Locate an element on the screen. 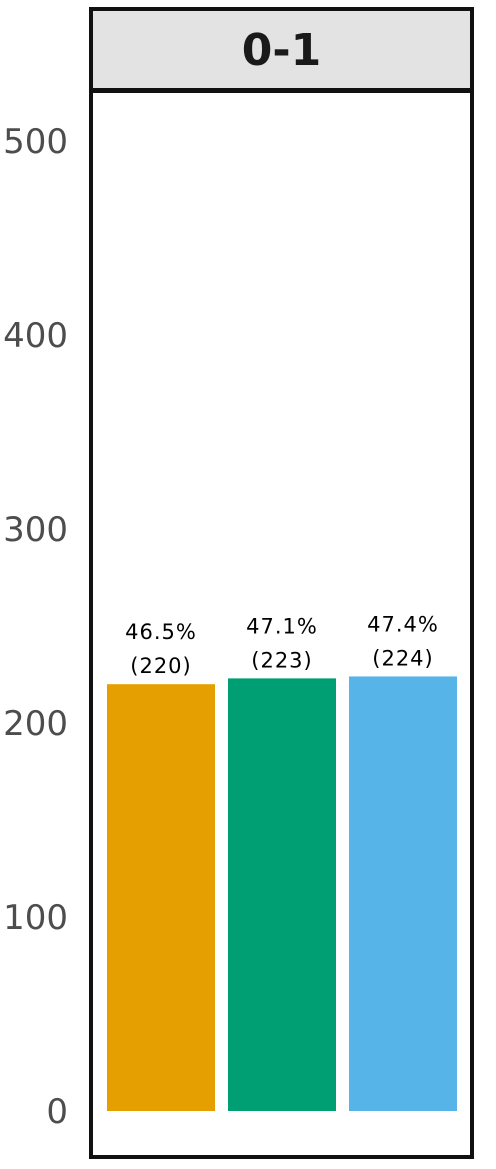  y-tick-label: 300 is located at coordinates (35, 530).